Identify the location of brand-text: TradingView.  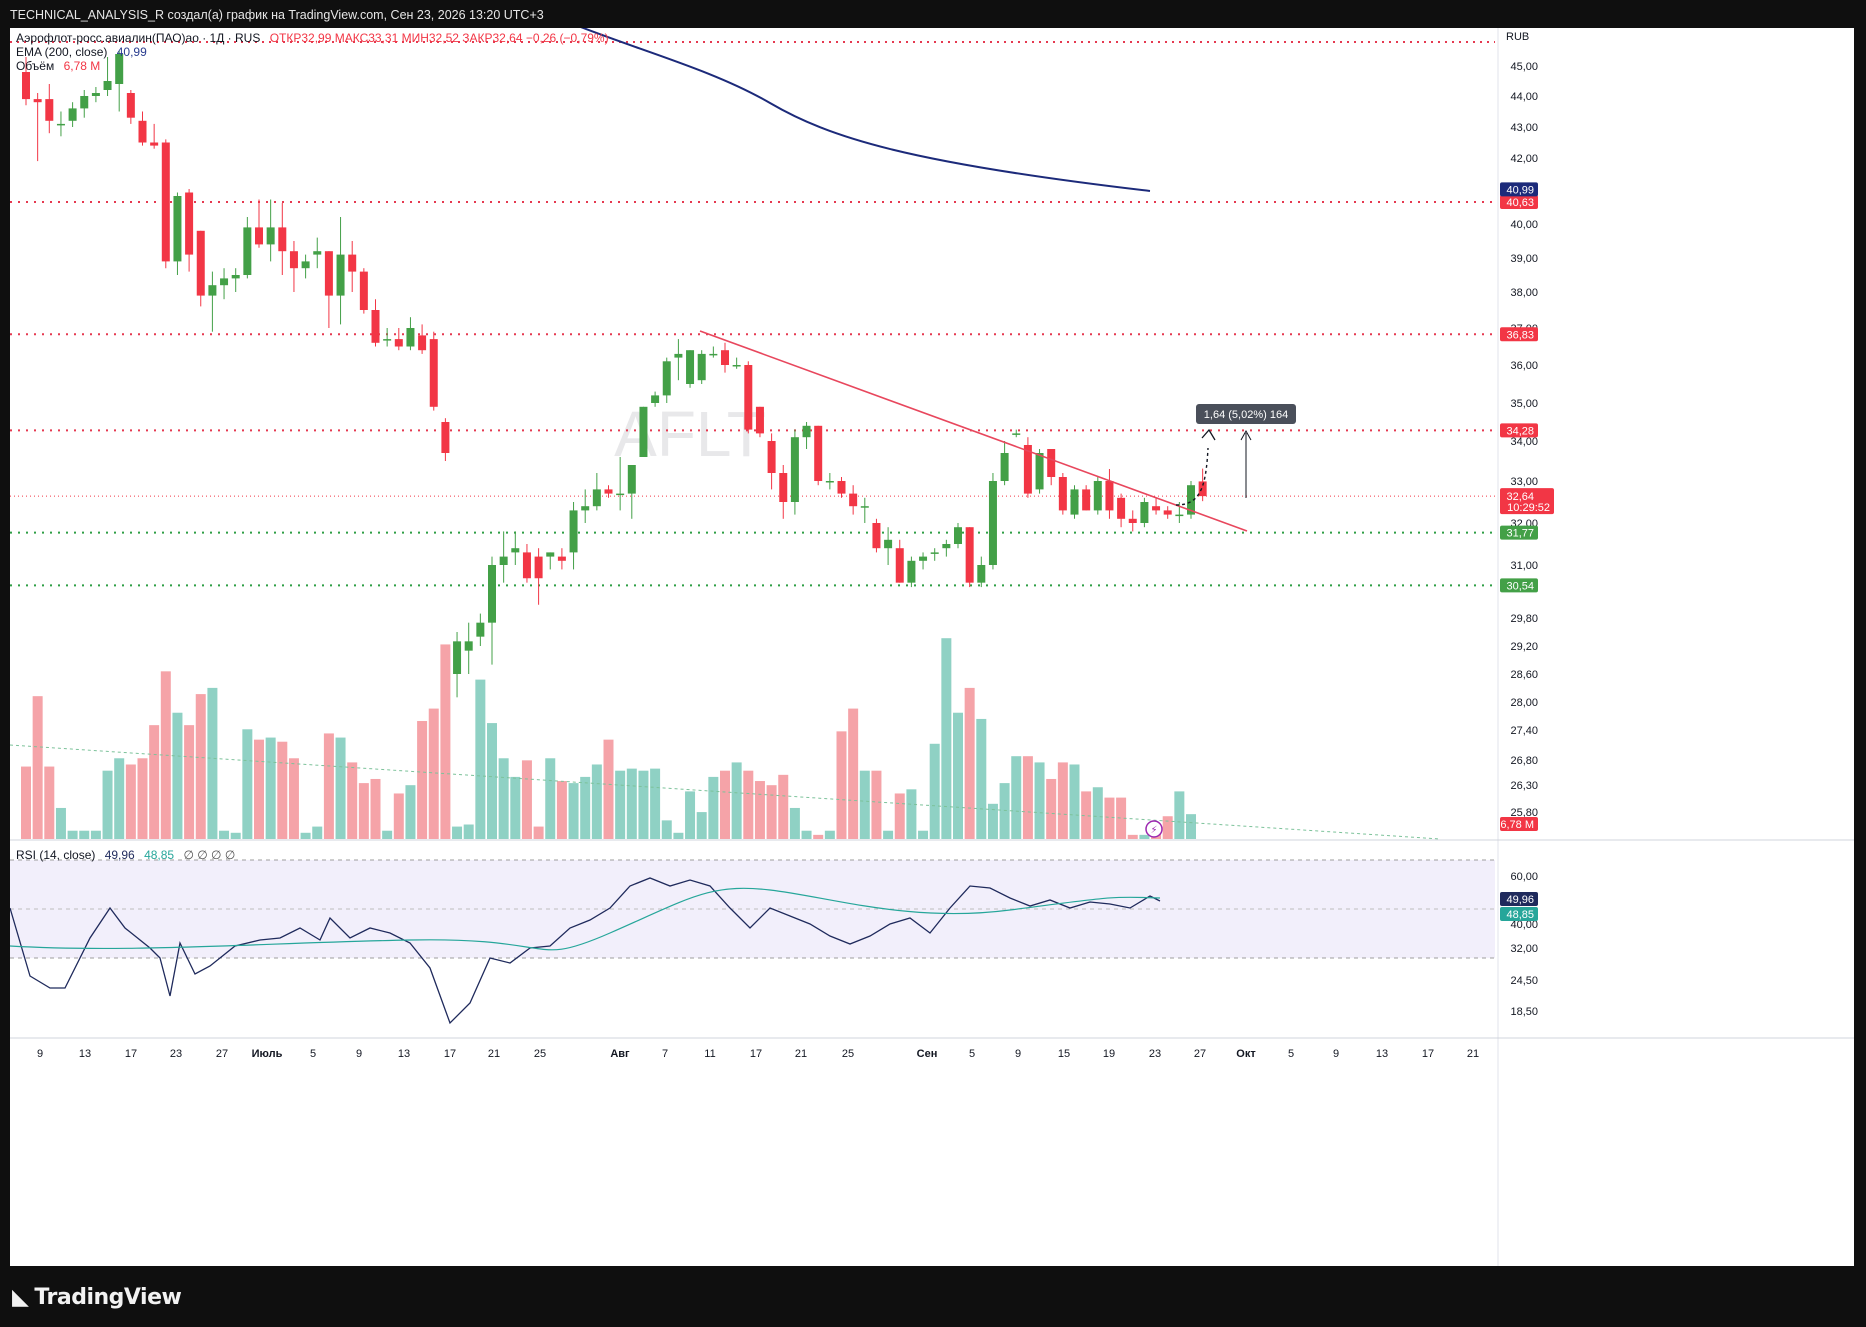
(108, 1297).